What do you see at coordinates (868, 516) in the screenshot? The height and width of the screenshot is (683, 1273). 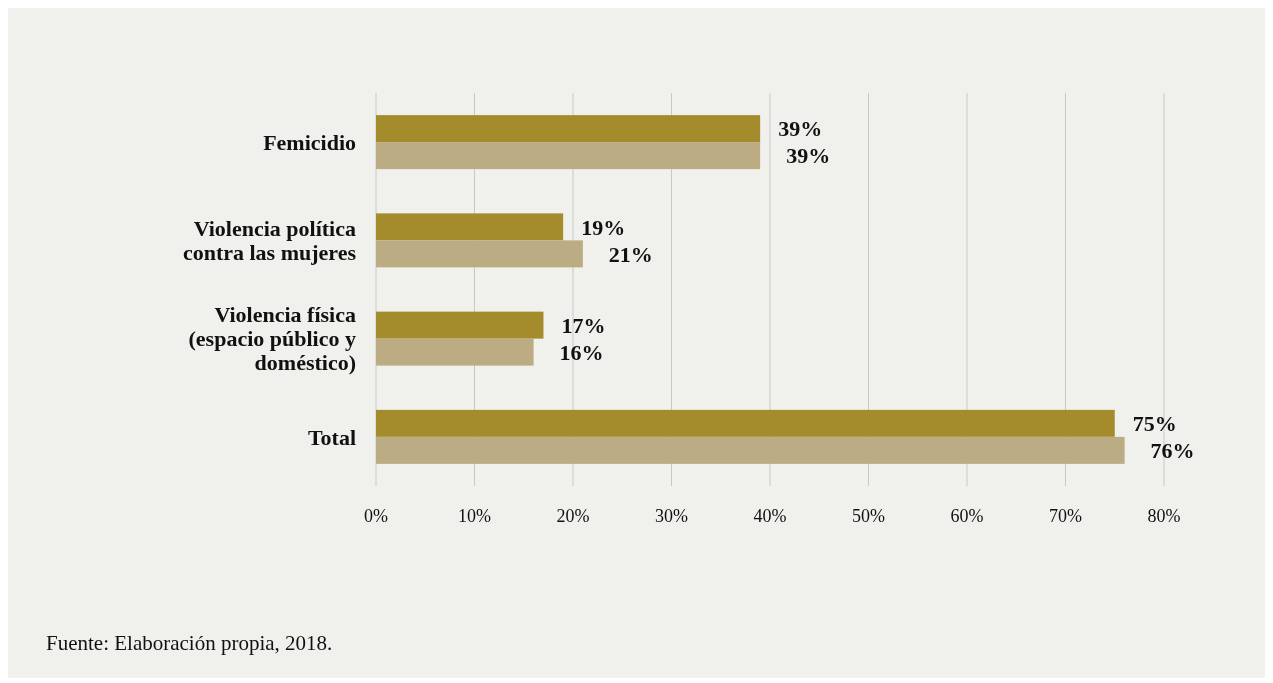 I see `x-tick-label: 50%` at bounding box center [868, 516].